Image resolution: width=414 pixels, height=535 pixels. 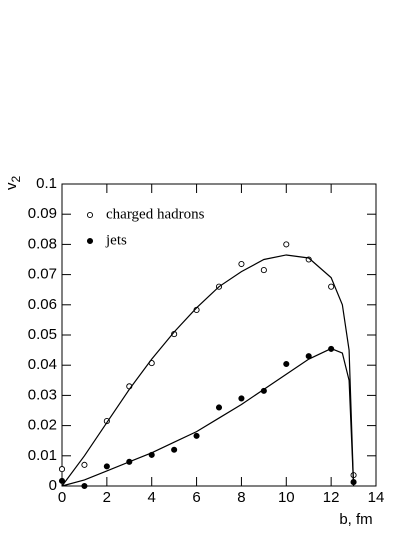 What do you see at coordinates (155, 214) in the screenshot?
I see `legend-label: charged hadrons` at bounding box center [155, 214].